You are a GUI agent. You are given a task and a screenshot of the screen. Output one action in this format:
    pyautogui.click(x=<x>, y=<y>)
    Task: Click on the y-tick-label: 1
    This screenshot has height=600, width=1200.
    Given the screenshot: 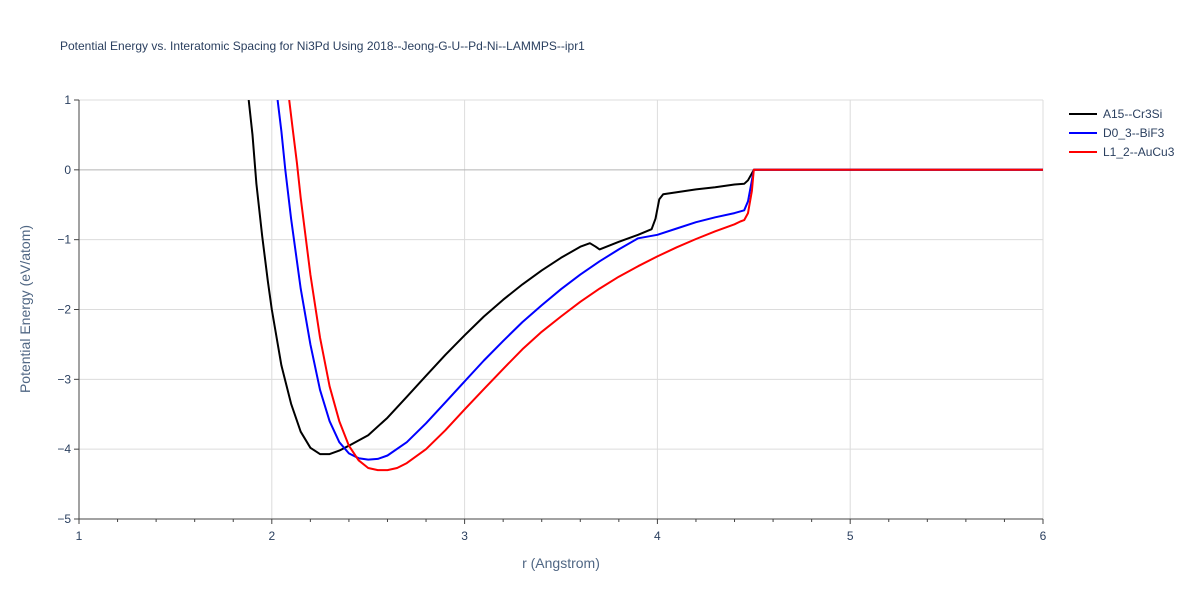 What is the action you would take?
    pyautogui.click(x=67, y=100)
    